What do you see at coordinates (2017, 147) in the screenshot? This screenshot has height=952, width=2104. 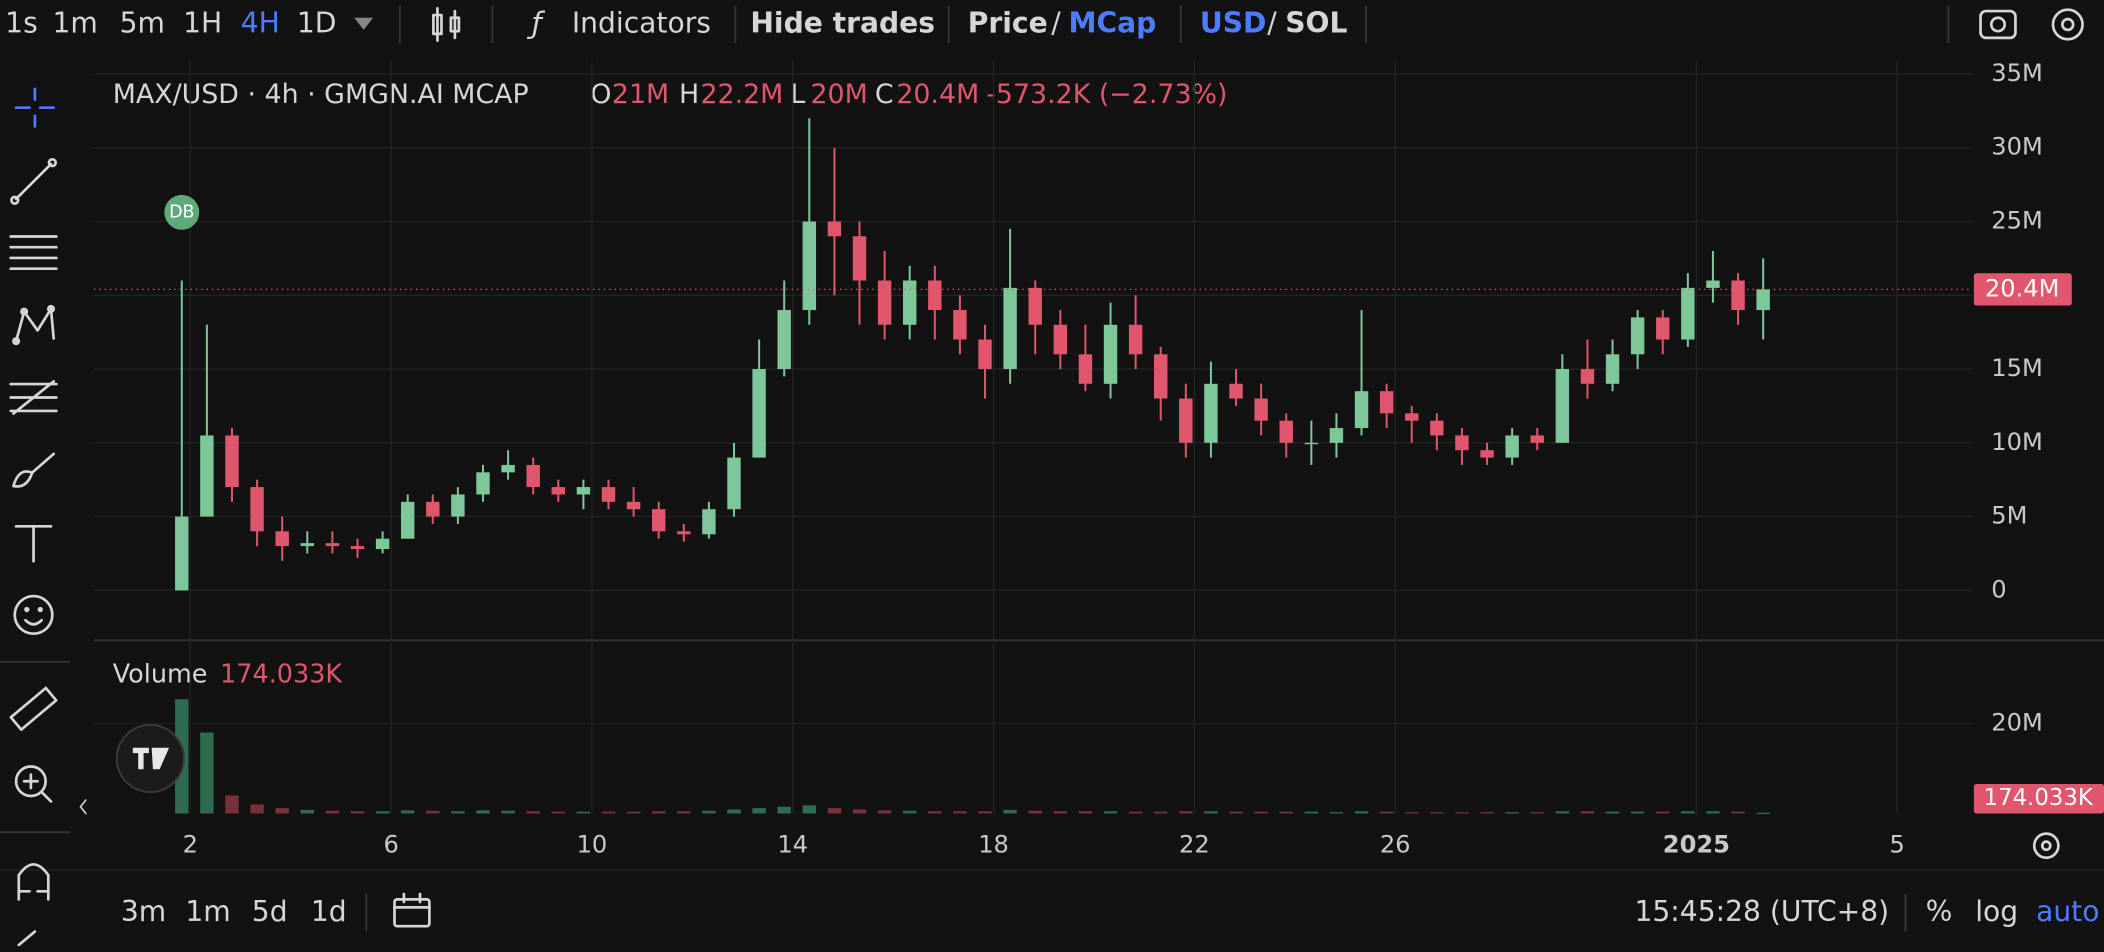 I see `y-tick-label: 30M` at bounding box center [2017, 147].